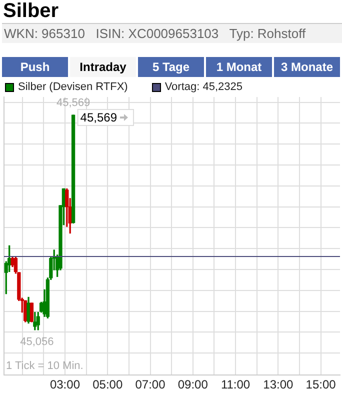 The width and height of the screenshot is (342, 393). What do you see at coordinates (99, 117) in the screenshot?
I see `annotation: 45,569` at bounding box center [99, 117].